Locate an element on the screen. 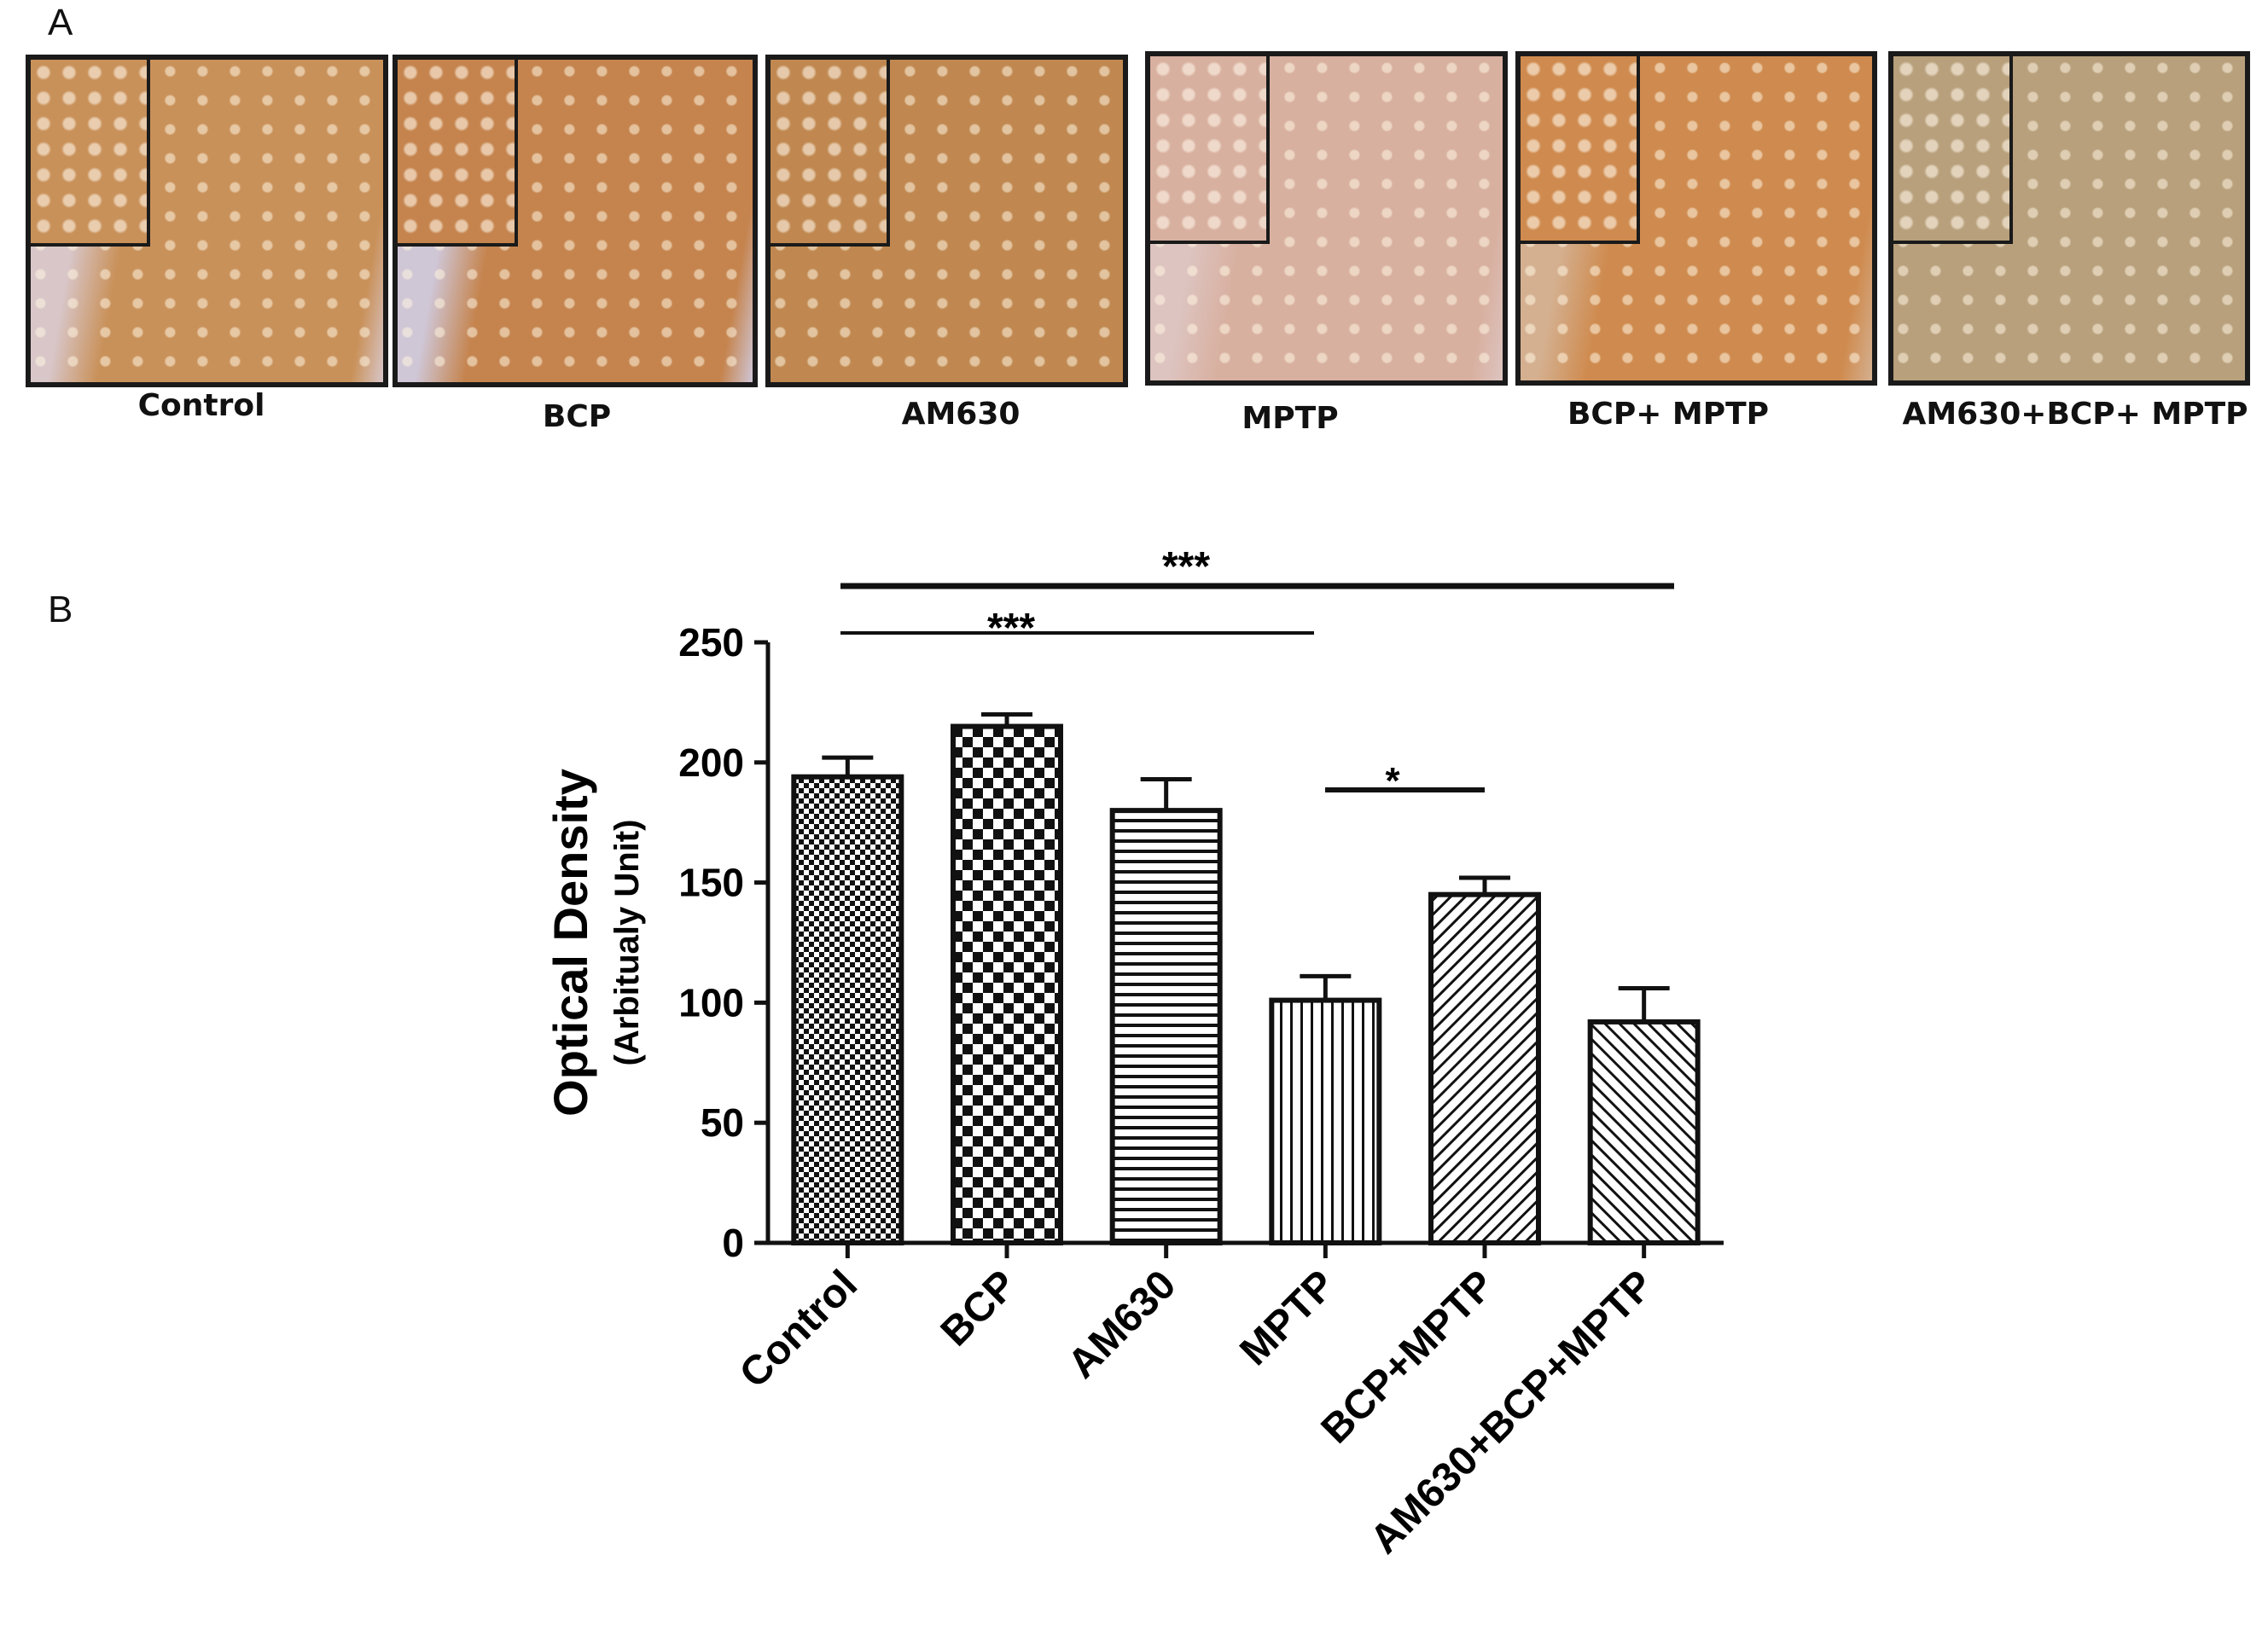 The width and height of the screenshot is (2268, 1631). x-tick-label: MPTP is located at coordinates (1287, 1318).